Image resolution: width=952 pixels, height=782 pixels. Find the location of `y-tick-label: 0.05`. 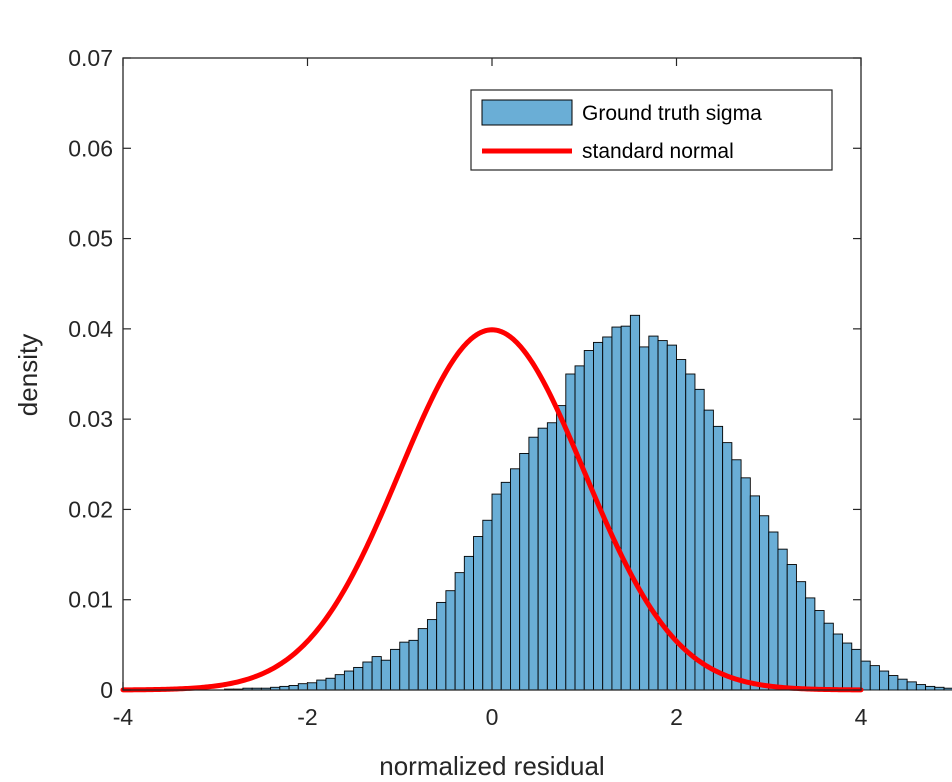

y-tick-label: 0.05 is located at coordinates (90, 239).